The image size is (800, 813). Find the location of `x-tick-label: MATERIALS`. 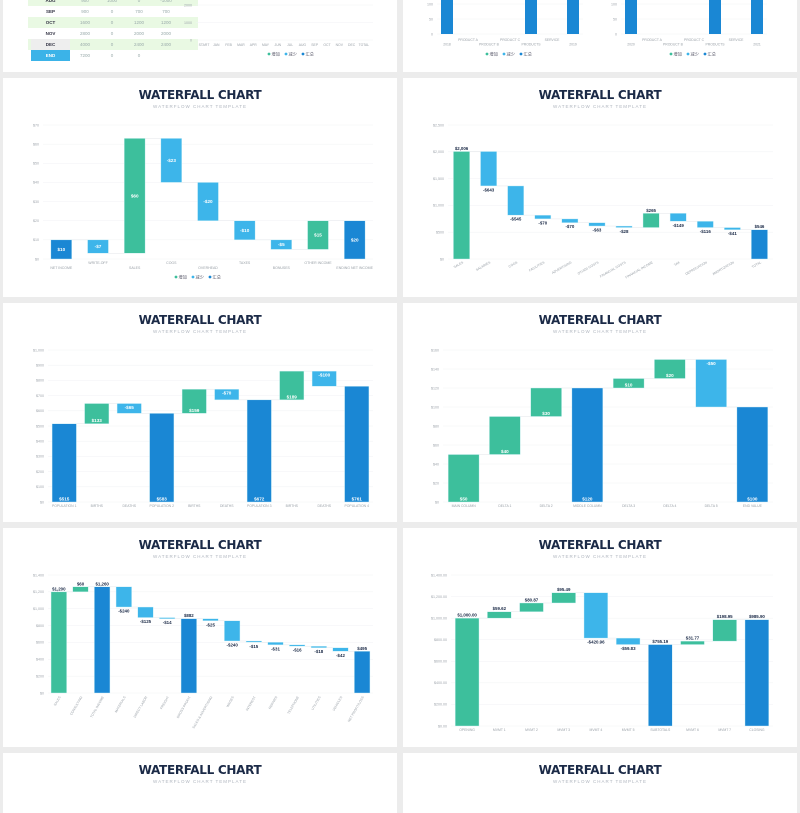

x-tick-label: MATERIALS is located at coordinates (120, 704).